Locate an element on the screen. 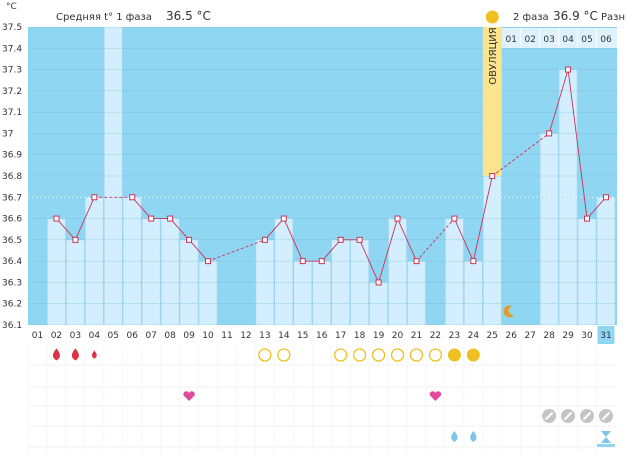 The width and height of the screenshot is (626, 453). x-tick-label: 08 is located at coordinates (170, 336).